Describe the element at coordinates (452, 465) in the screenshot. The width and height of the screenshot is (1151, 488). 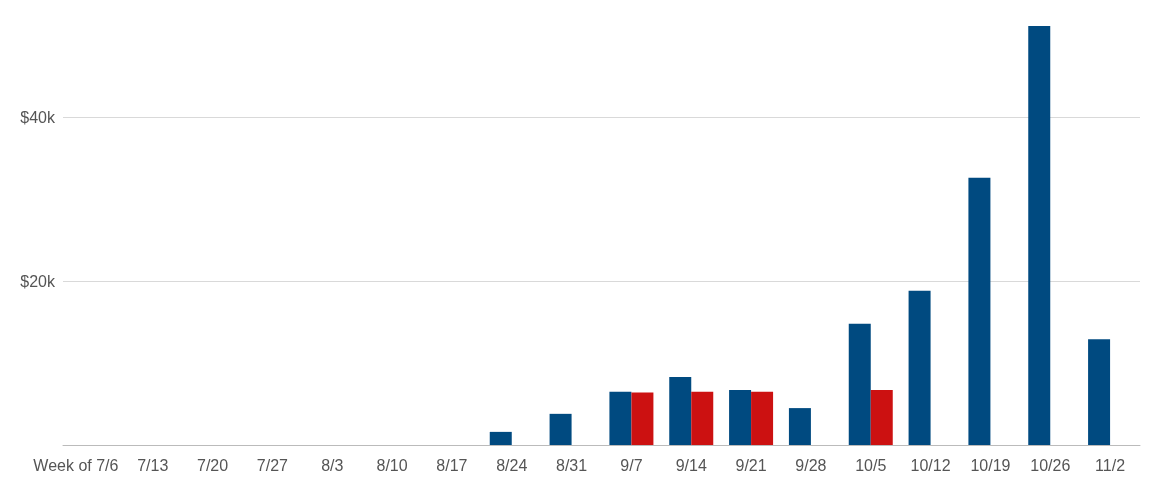
I see `x-tick-label: 8/17` at that location.